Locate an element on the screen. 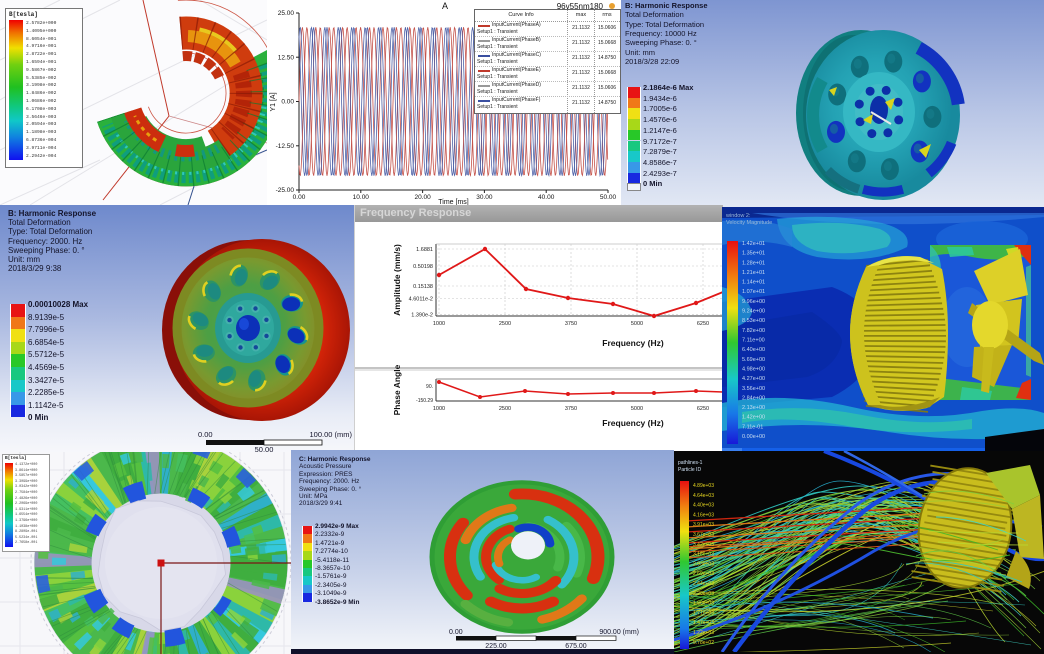 This screenshot has height=654, width=1044. svg-text: 20.00 is located at coordinates (422, 197).